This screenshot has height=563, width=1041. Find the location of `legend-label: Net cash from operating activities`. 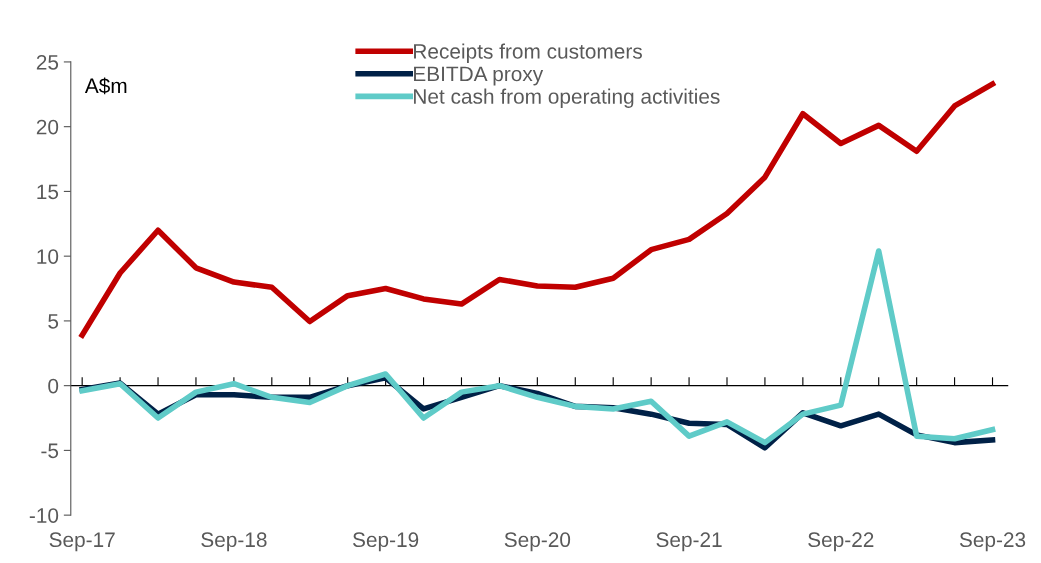

legend-label: Net cash from operating activities is located at coordinates (567, 98).